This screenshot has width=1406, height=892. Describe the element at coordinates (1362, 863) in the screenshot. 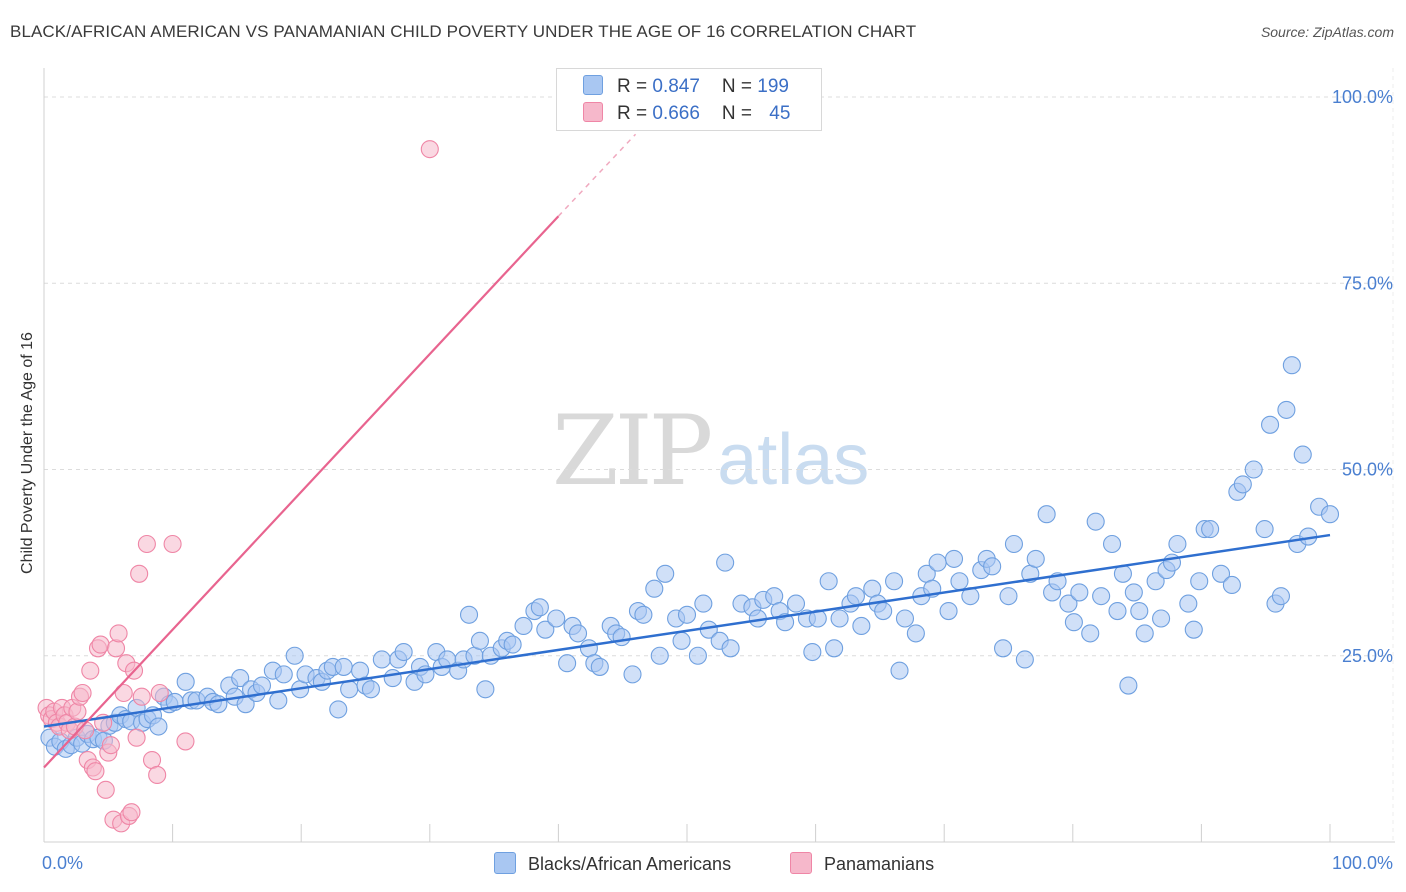

I see `x-tick-label: 100.0%` at that location.